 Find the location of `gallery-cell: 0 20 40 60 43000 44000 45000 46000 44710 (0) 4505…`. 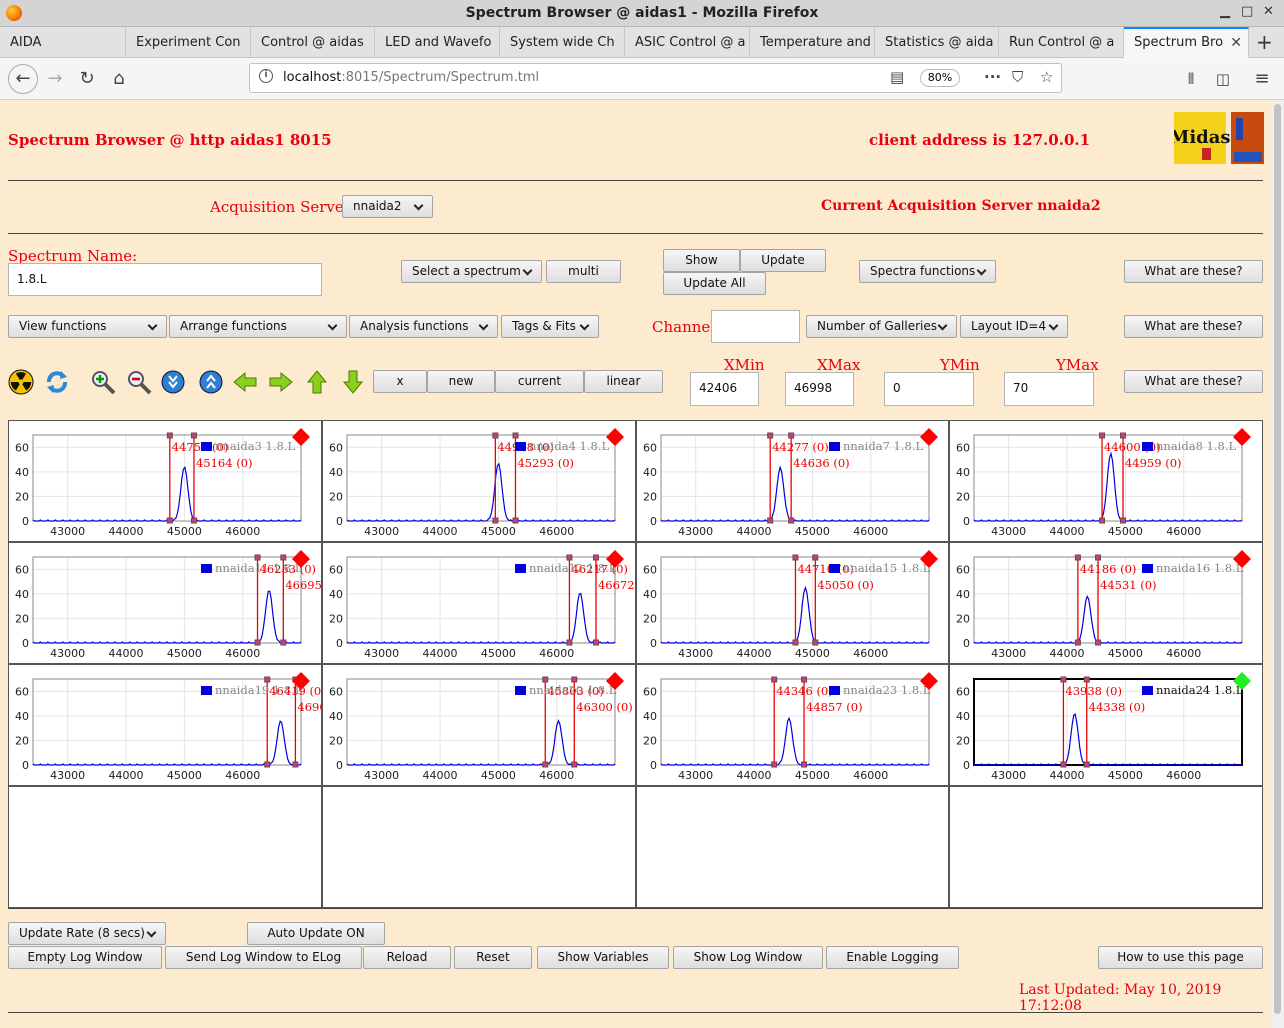

gallery-cell: 0 20 40 60 43000 44000 45000 46000 44710 (0) 4505… is located at coordinates (793, 603).